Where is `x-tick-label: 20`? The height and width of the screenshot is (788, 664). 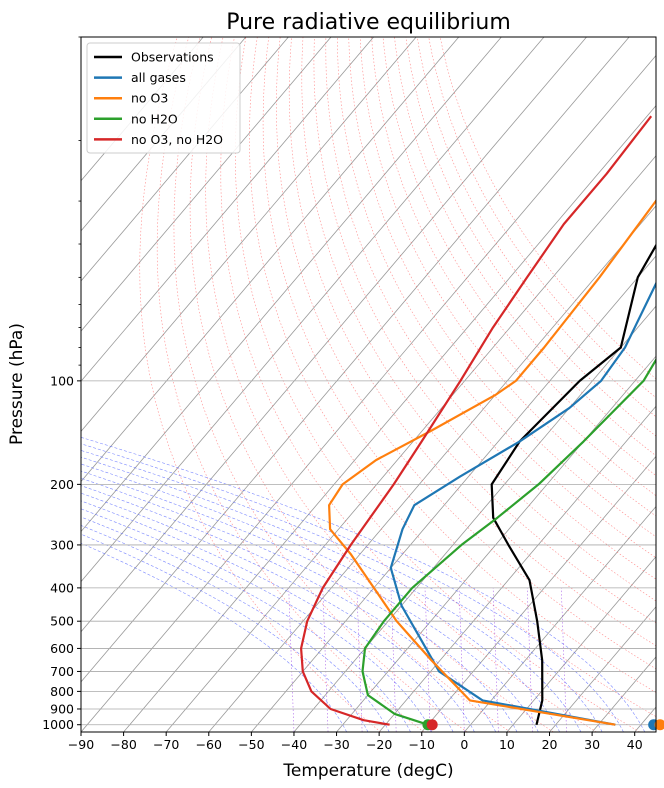
x-tick-label: 20 is located at coordinates (550, 744).